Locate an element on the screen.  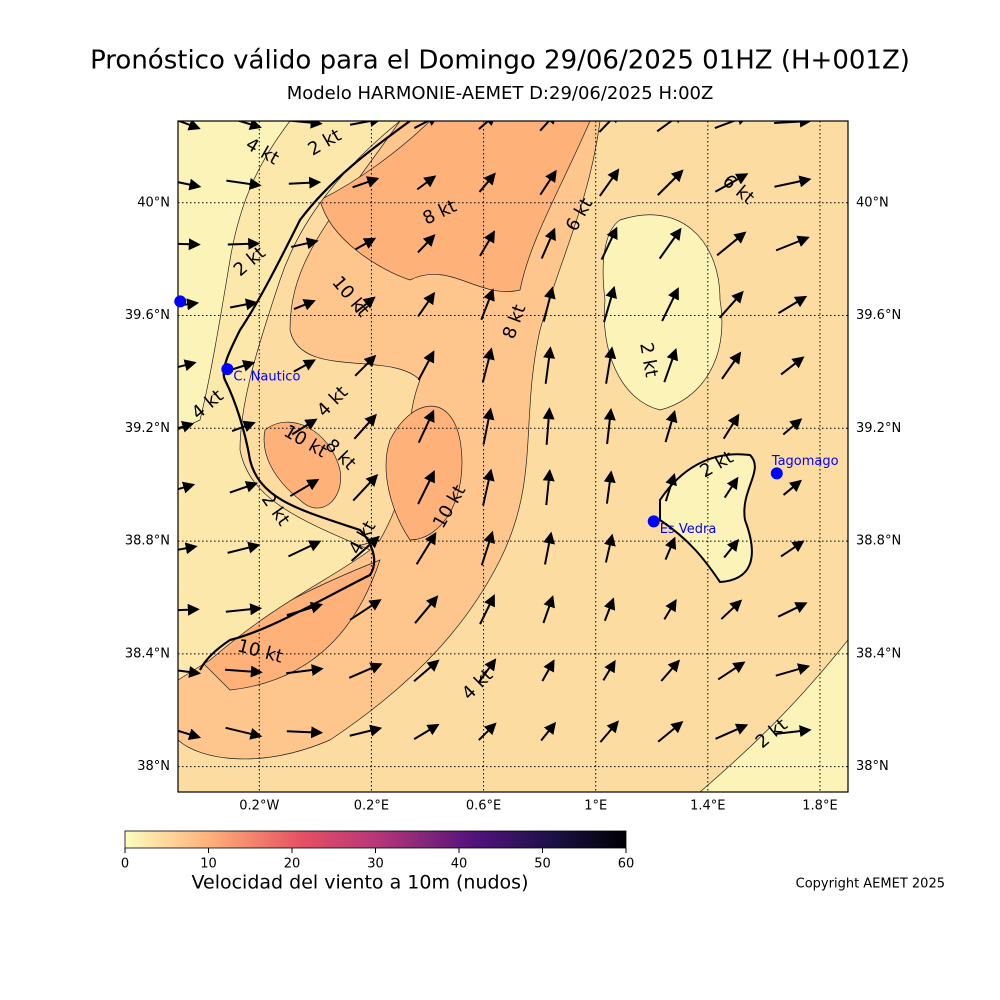
x-tick-label: 1°E is located at coordinates (595, 806).